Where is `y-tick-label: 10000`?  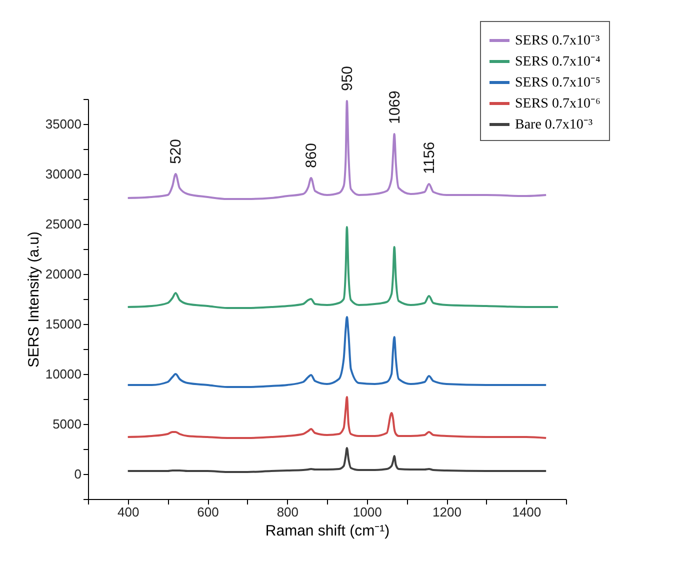 y-tick-label: 10000 is located at coordinates (63, 374).